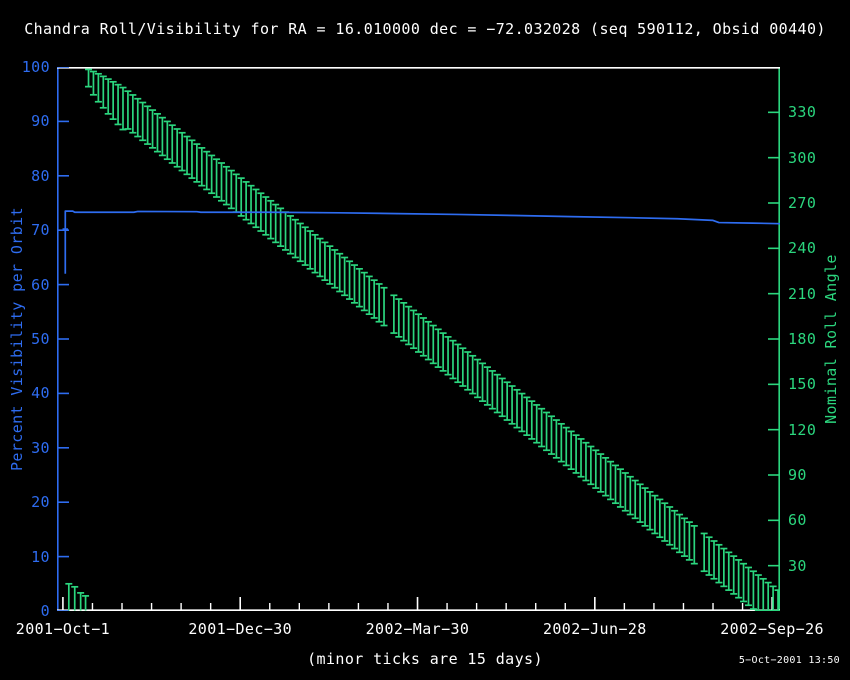 This screenshot has width=850, height=680. What do you see at coordinates (802, 429) in the screenshot?
I see `right-axis-tick-label: 120` at bounding box center [802, 429].